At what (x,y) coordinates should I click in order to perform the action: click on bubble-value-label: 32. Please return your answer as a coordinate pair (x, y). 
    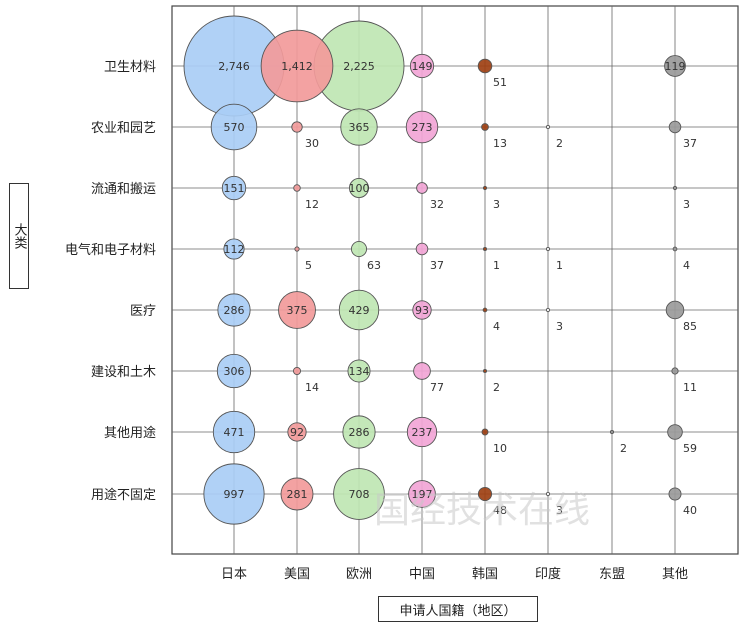
    Looking at the image, I should click on (437, 204).